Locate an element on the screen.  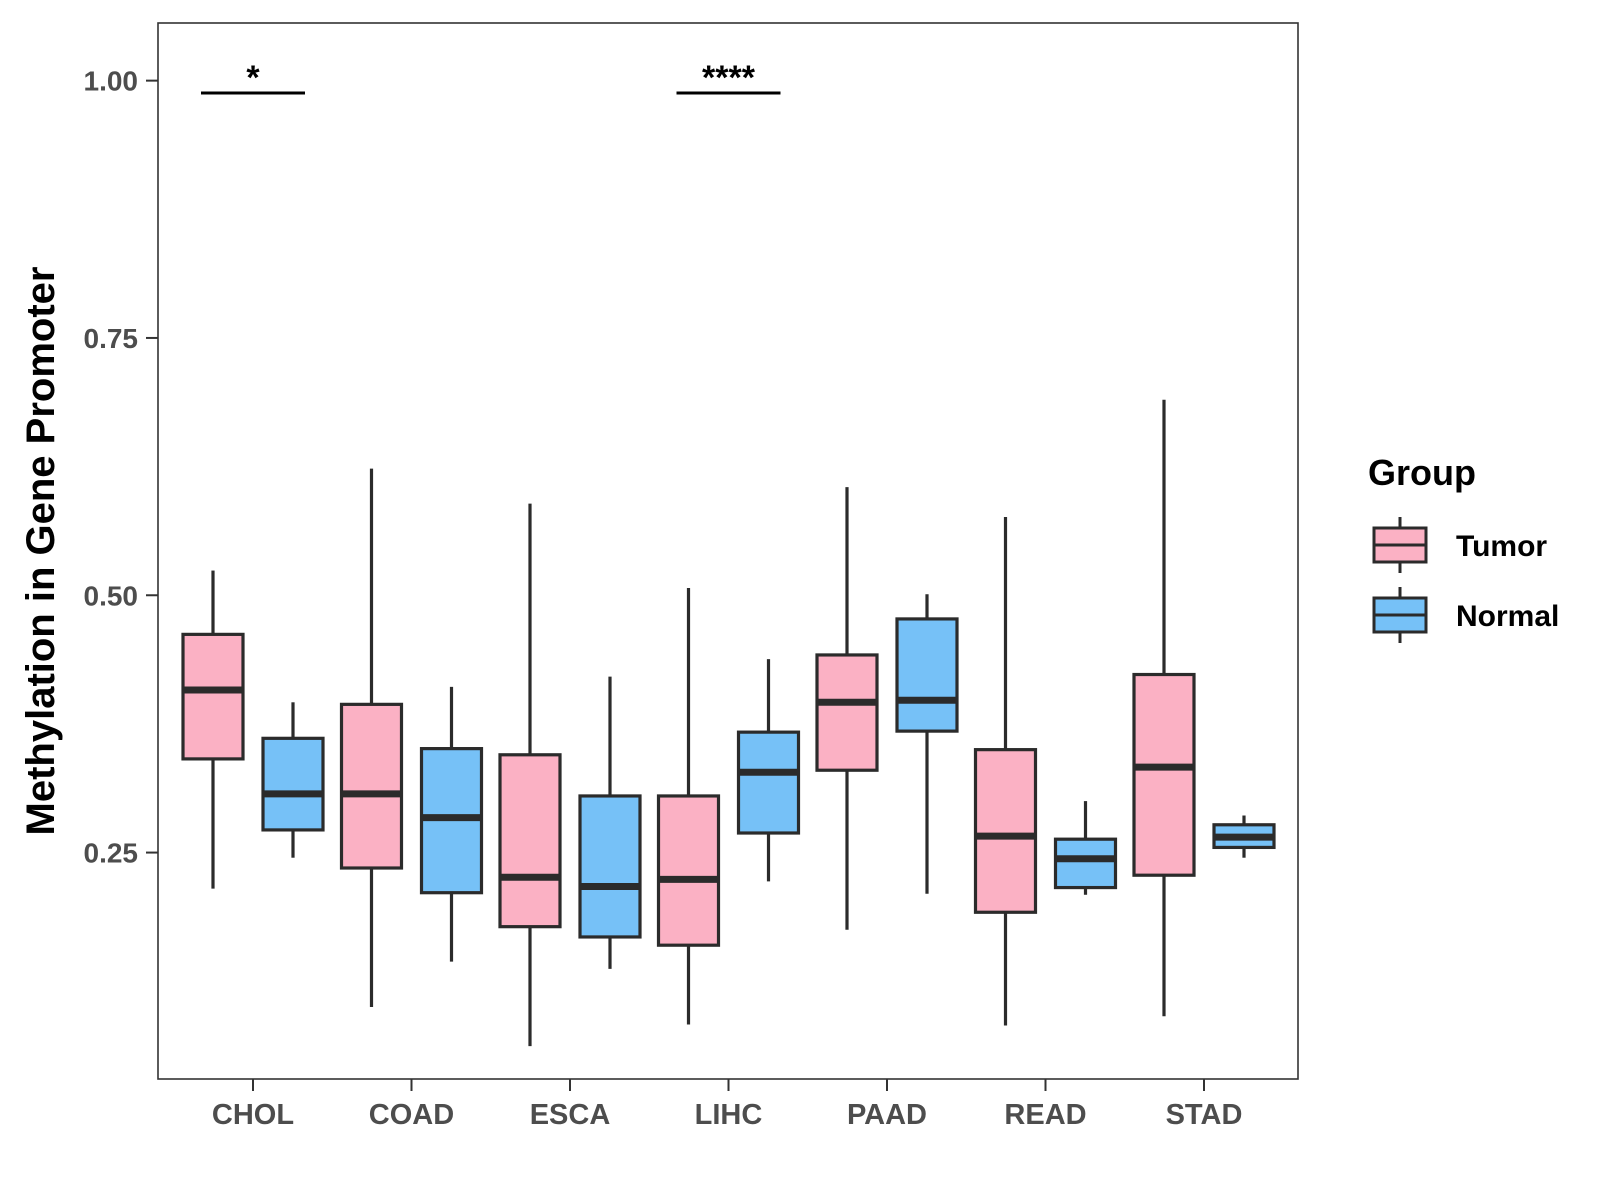
box-normal-chol is located at coordinates (293, 784).